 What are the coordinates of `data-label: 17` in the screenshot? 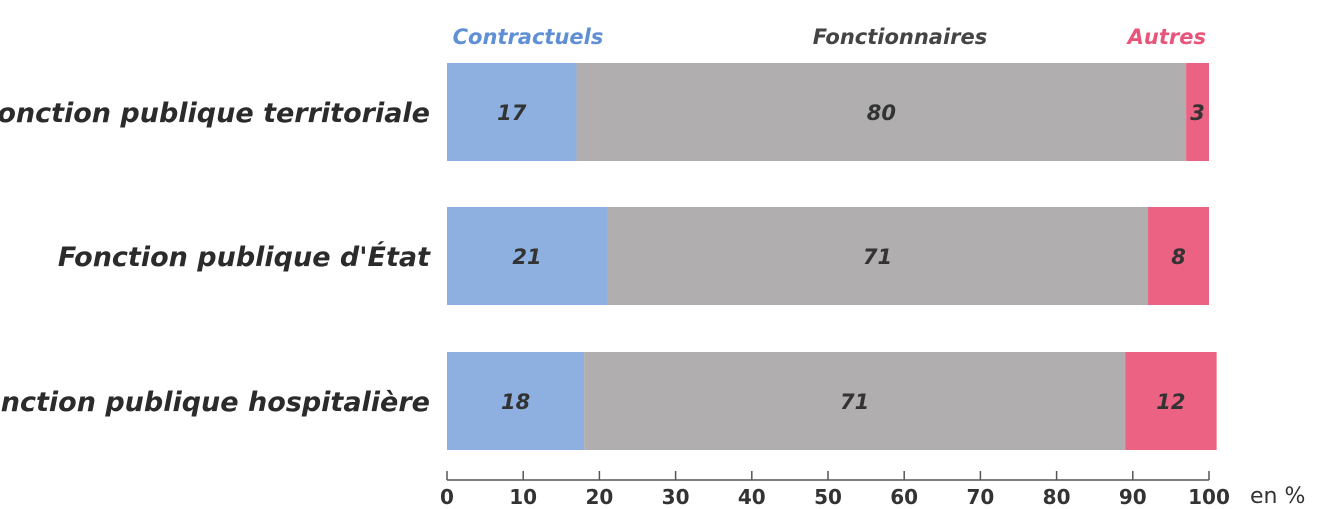 It's located at (512, 113).